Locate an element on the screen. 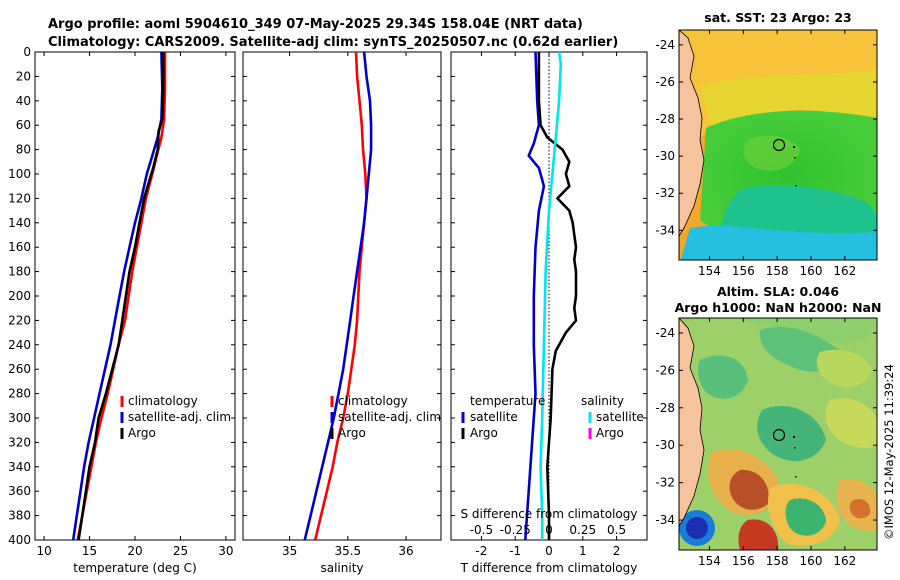  depth-tick-label: 100 is located at coordinates (19, 174).